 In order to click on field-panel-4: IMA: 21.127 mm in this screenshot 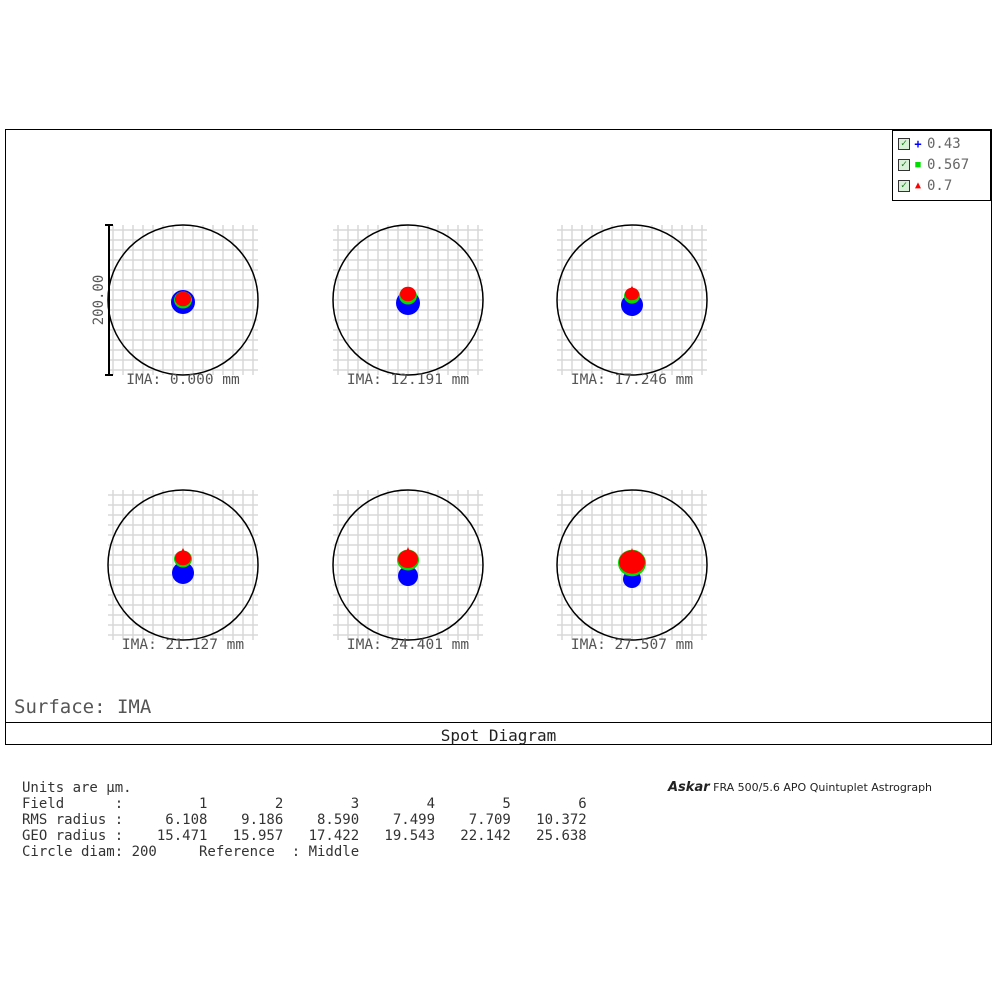, I will do `click(183, 571)`.